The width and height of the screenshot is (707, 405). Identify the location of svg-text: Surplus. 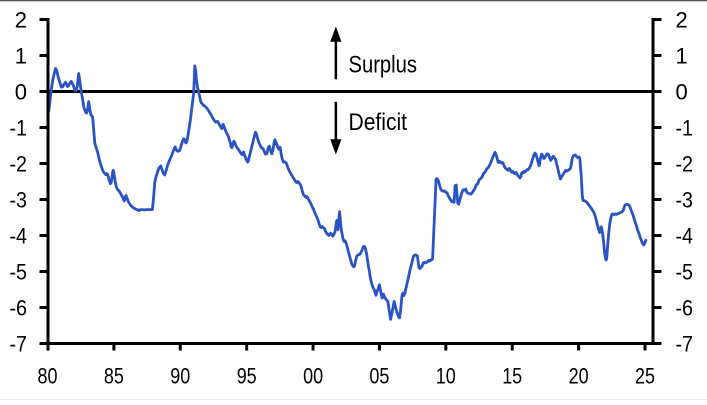
(383, 65).